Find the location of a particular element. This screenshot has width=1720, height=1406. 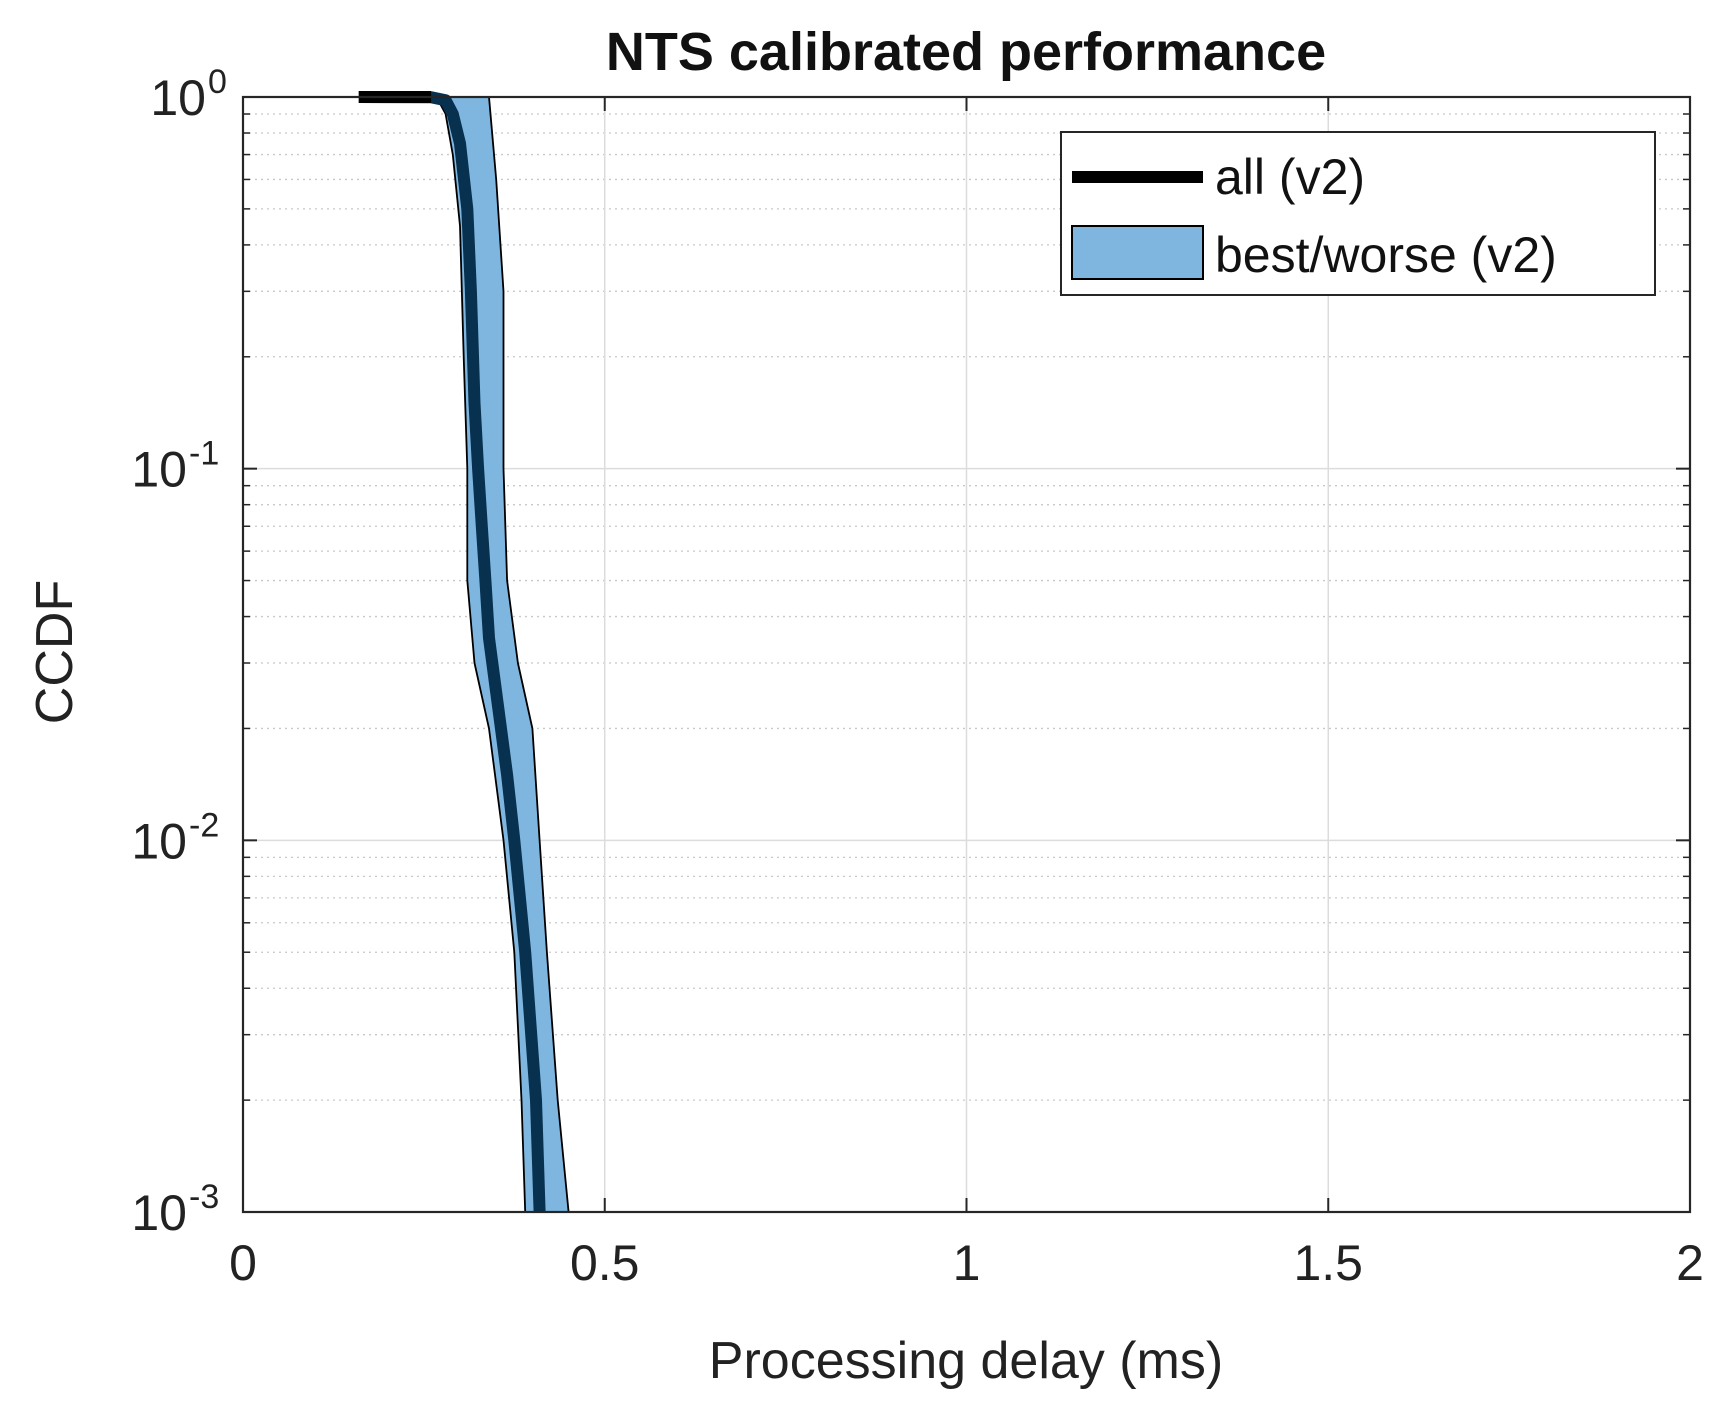

x-tick-label: 1 is located at coordinates (967, 1263).